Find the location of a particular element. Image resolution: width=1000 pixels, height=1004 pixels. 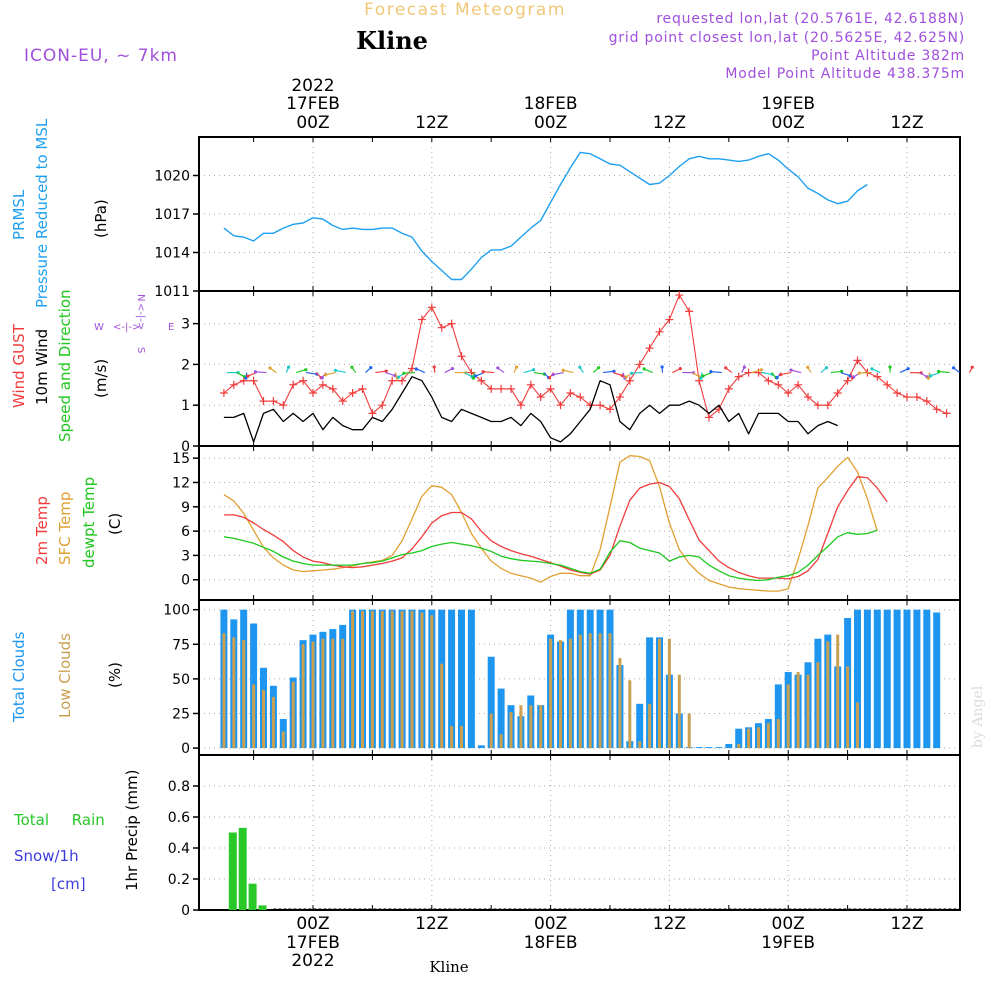

gust-label: Wind GUST is located at coordinates (19, 365).